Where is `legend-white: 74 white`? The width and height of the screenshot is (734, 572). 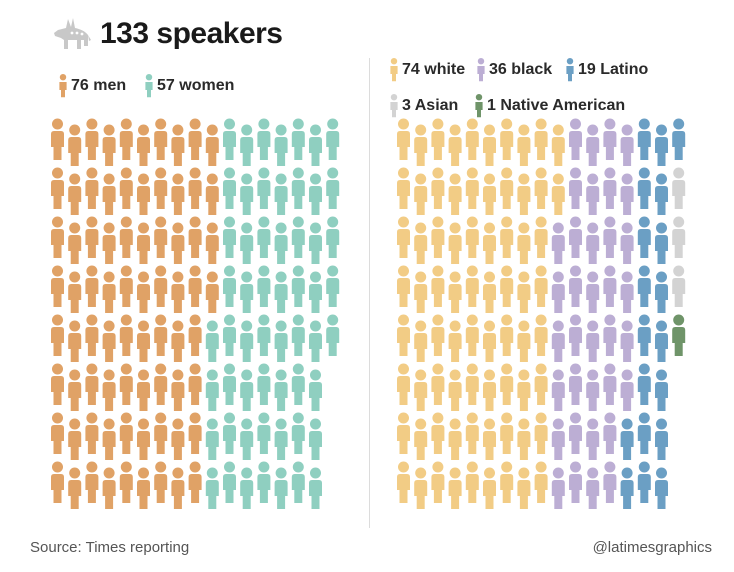 legend-white: 74 white is located at coordinates (427, 70).